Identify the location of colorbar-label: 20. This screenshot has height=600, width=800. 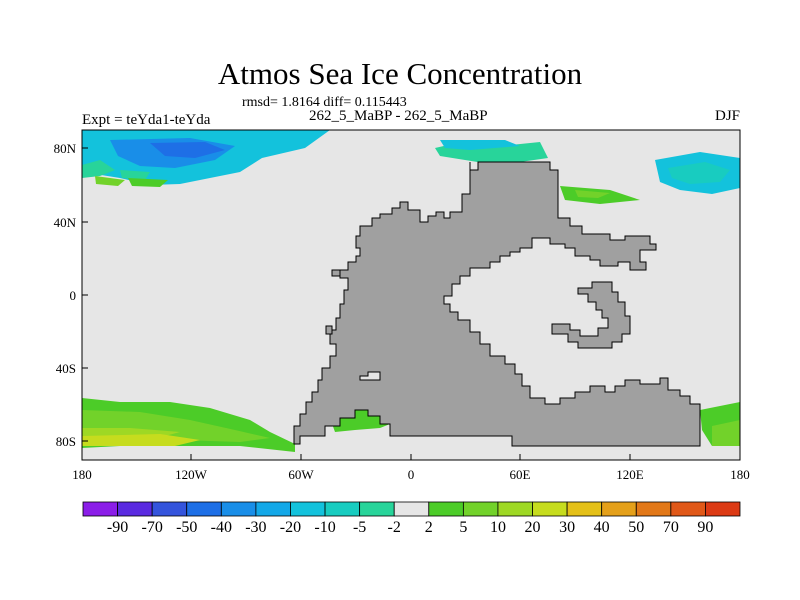
(533, 527).